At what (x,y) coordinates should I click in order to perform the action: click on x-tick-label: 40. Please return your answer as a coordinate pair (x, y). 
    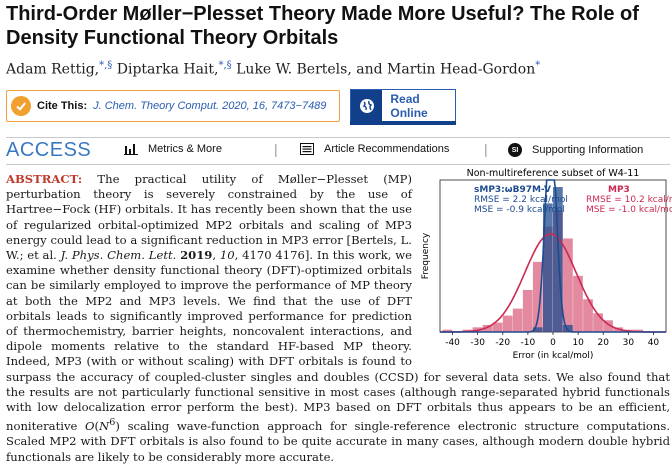
    Looking at the image, I should click on (654, 343).